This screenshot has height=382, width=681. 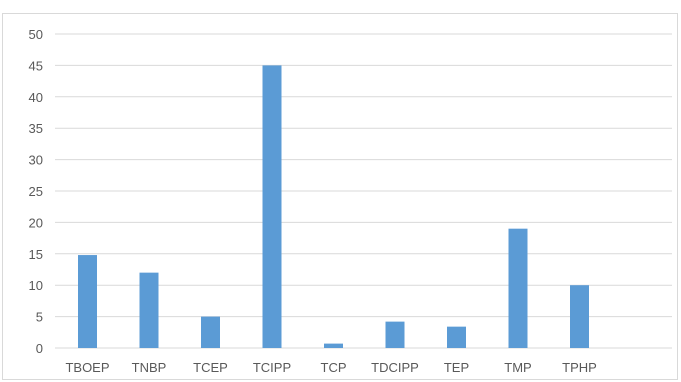 What do you see at coordinates (579, 367) in the screenshot?
I see `x-tick-label-tphp: TPHP` at bounding box center [579, 367].